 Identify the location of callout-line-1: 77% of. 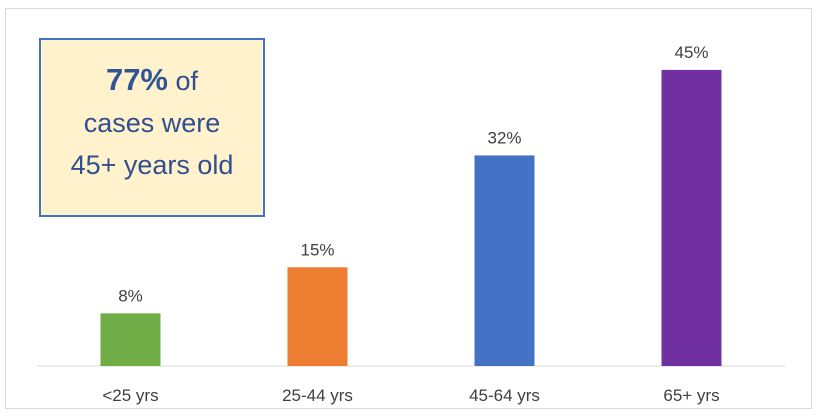
(152, 80).